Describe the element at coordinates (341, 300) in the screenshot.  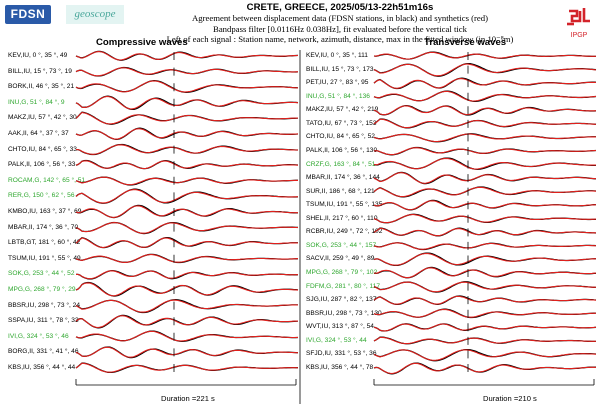
I see `station-label: SJG,IU, 287 °, 82 °, 137` at that location.